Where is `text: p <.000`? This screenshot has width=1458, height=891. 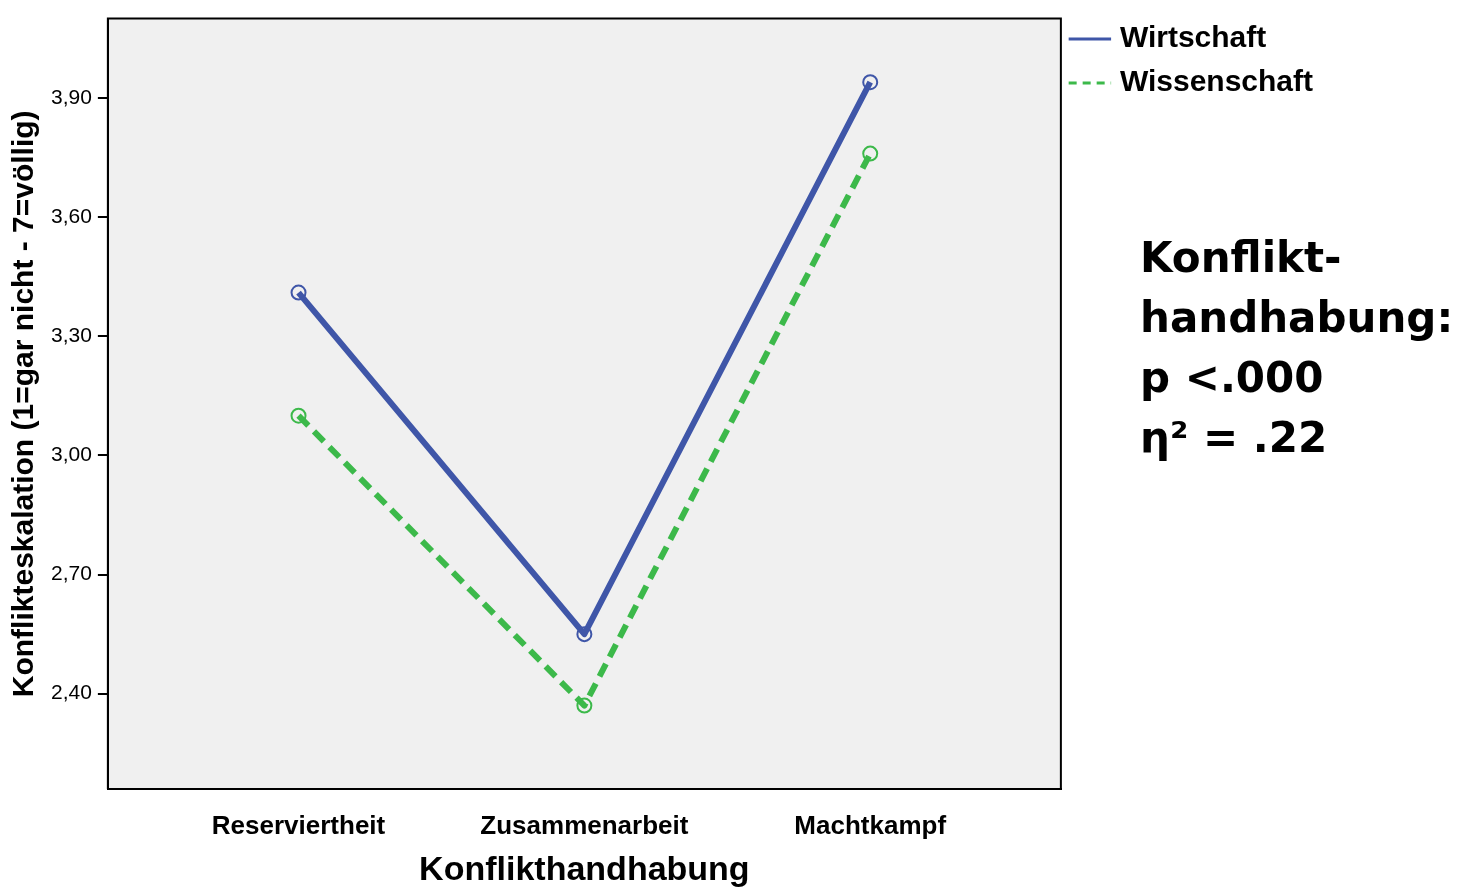 text: p <.000 is located at coordinates (1232, 378).